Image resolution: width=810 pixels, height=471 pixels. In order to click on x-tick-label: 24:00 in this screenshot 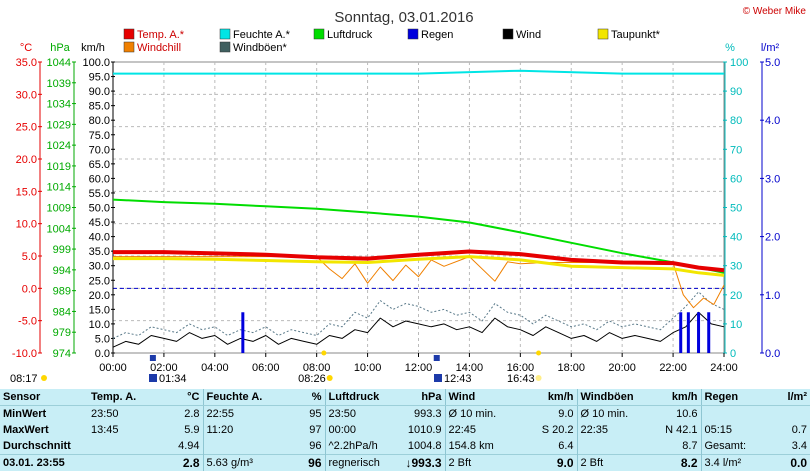, I will do `click(724, 368)`.